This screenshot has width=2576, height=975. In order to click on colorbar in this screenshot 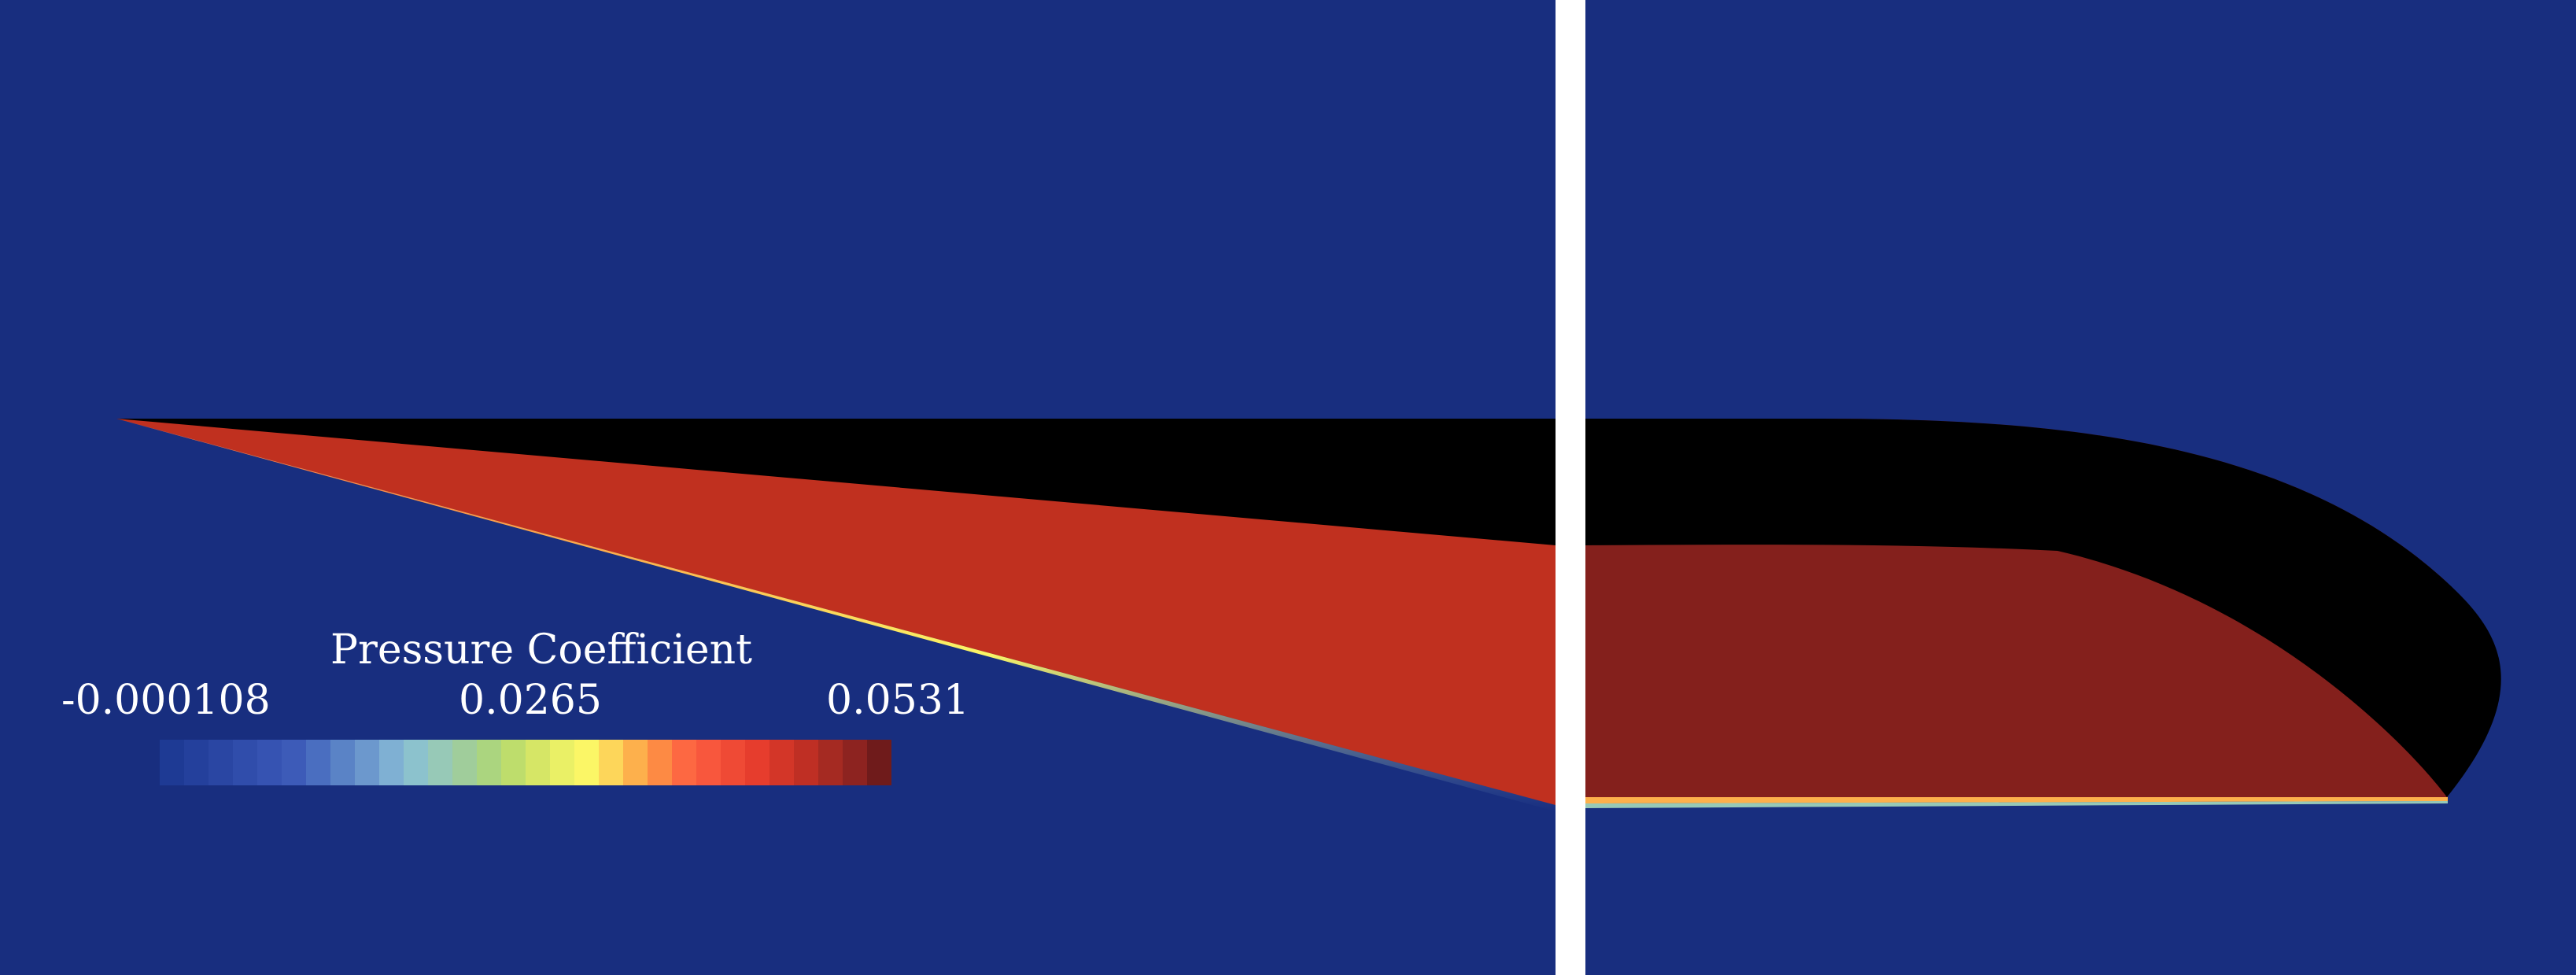, I will do `click(525, 763)`.